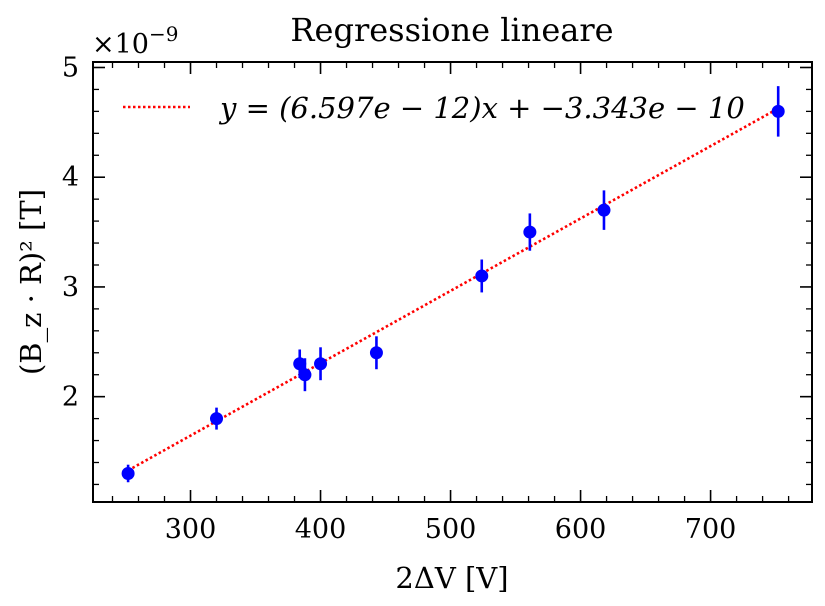 Image resolution: width=825 pixels, height=606 pixels. I want to click on y-tick-label: 3, so click(70, 287).